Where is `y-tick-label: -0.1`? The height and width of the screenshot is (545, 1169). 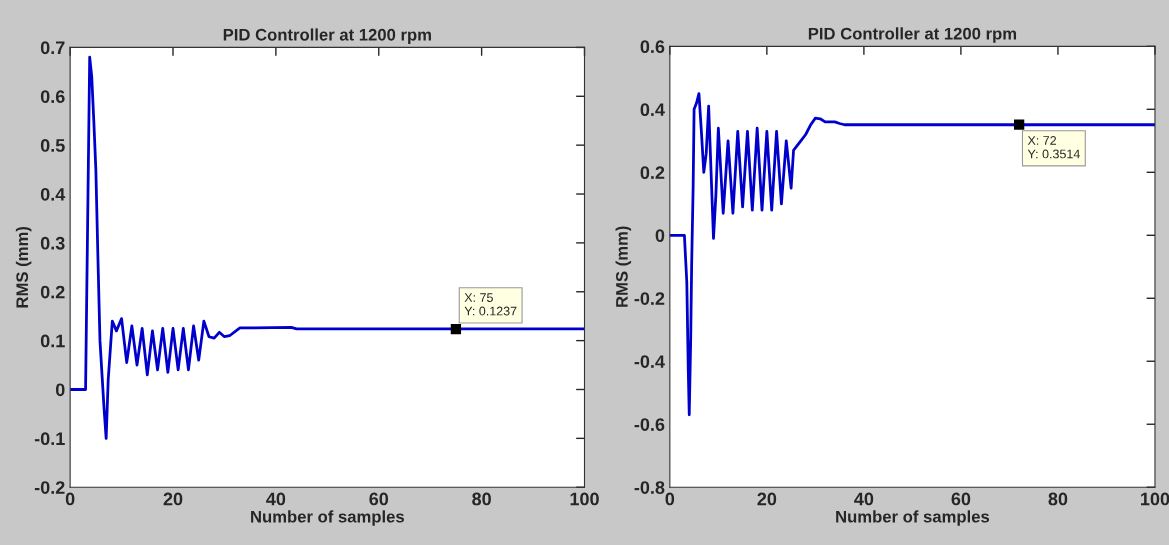 y-tick-label: -0.1 is located at coordinates (49, 439).